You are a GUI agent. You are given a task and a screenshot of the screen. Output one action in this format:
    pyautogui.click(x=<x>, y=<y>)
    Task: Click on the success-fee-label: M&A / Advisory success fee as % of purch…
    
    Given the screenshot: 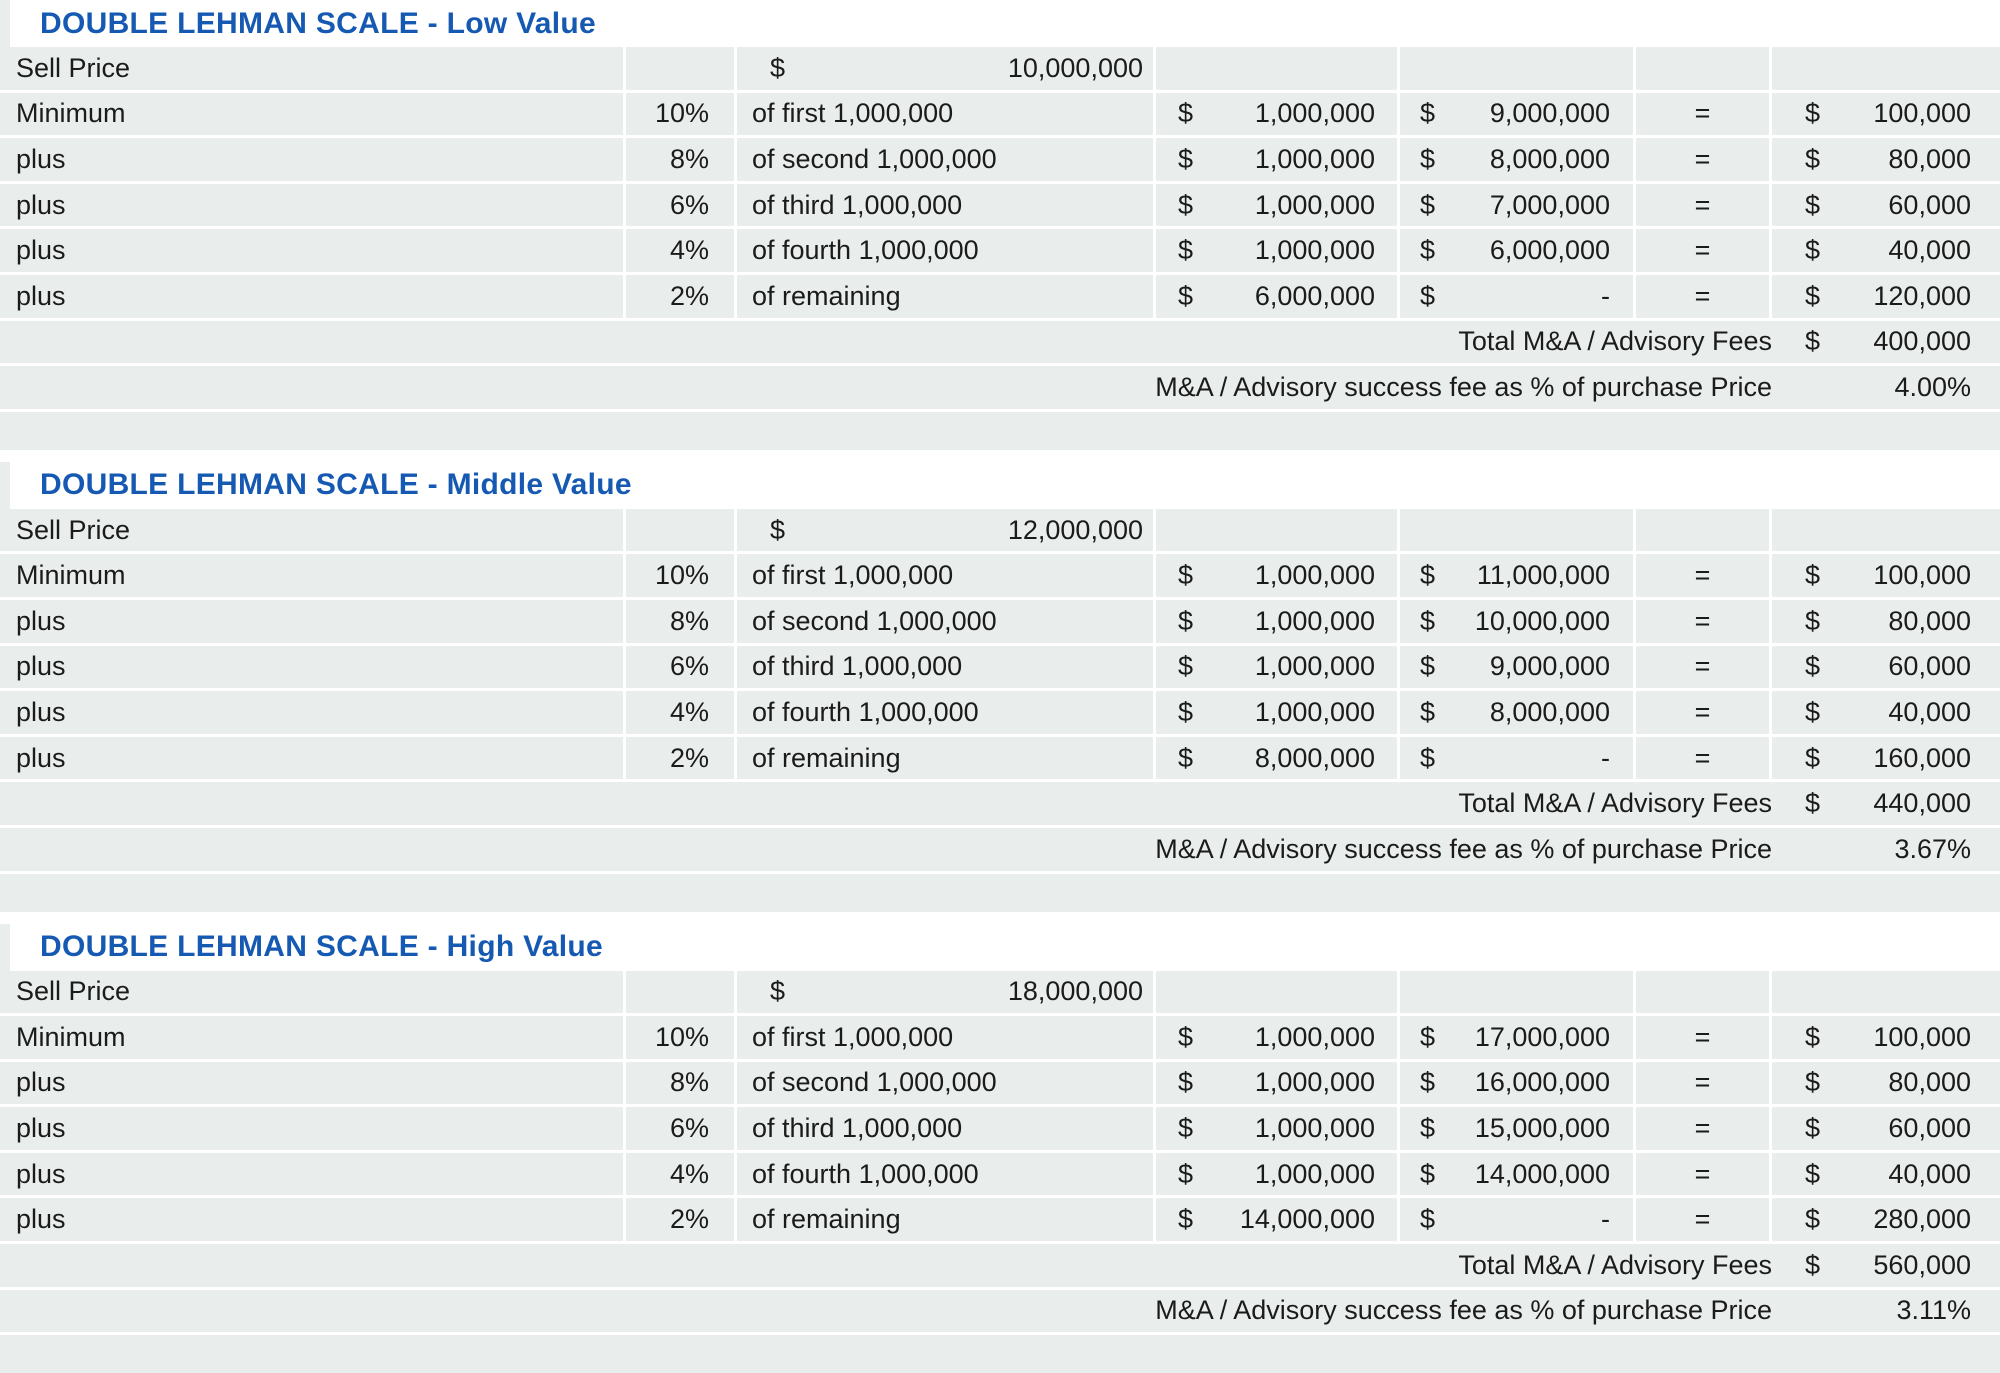 What is the action you would take?
    pyautogui.click(x=886, y=849)
    